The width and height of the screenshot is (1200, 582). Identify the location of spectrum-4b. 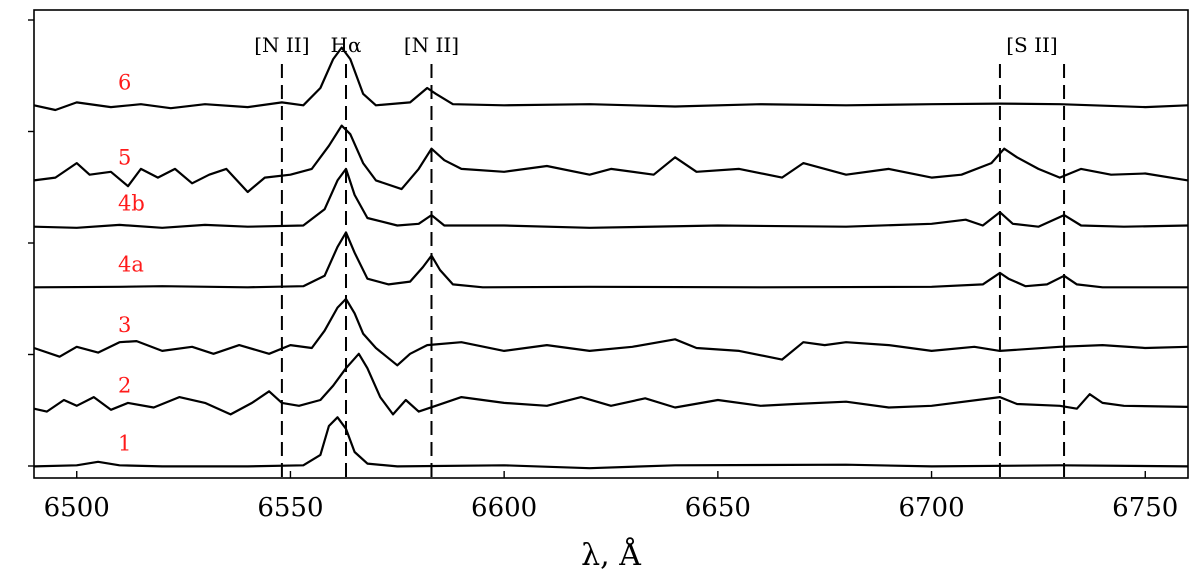
(611, 198).